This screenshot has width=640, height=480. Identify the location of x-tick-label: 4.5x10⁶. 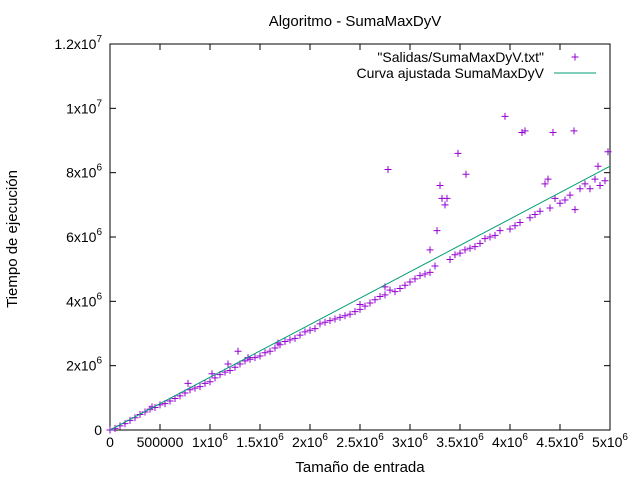
(560, 441).